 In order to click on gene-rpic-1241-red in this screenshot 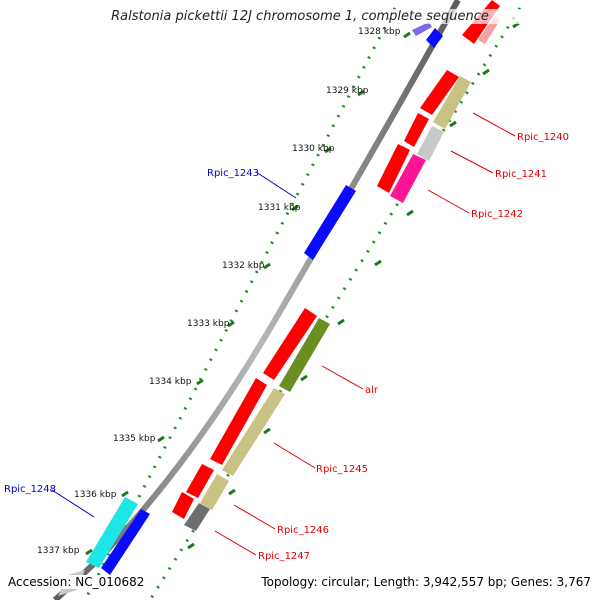, I will do `click(416, 130)`.